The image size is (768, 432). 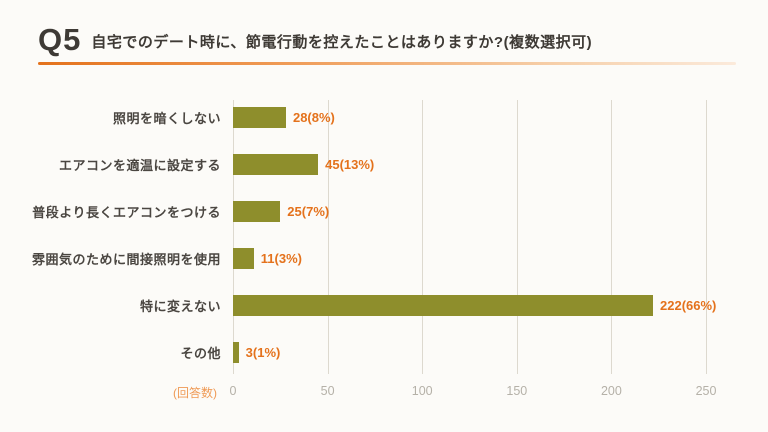 I want to click on bar-category-label: 照明を暗くしない, so click(x=166, y=118).